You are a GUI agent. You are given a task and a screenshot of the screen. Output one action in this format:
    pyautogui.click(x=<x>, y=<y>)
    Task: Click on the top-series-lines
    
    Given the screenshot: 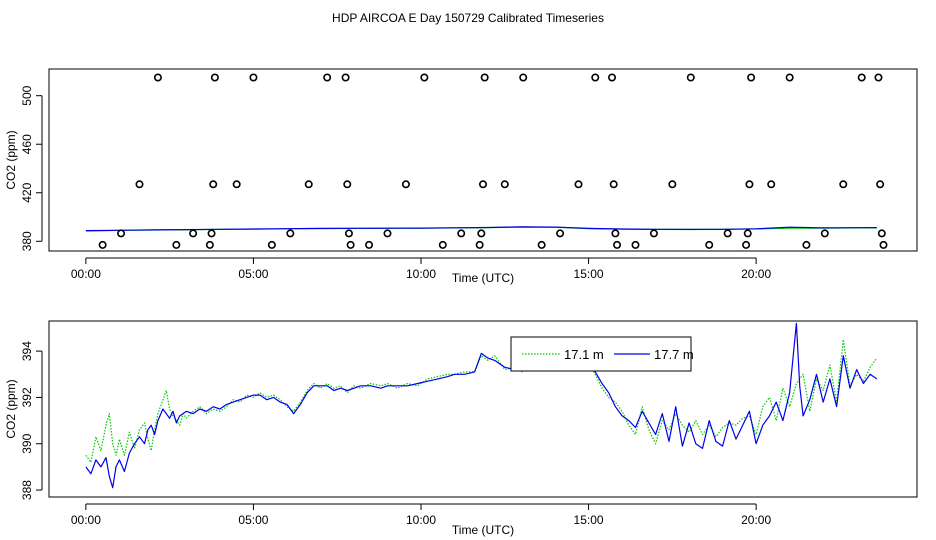 What is the action you would take?
    pyautogui.click(x=481, y=229)
    